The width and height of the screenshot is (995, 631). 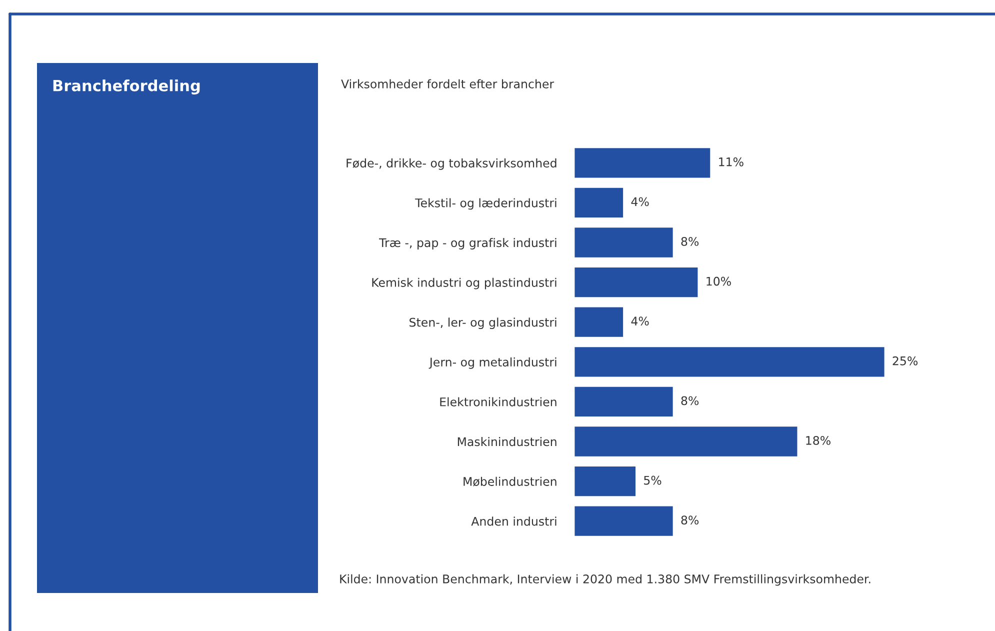 What do you see at coordinates (492, 363) in the screenshot?
I see `y-tick-label: Jern- og metalindustri` at bounding box center [492, 363].